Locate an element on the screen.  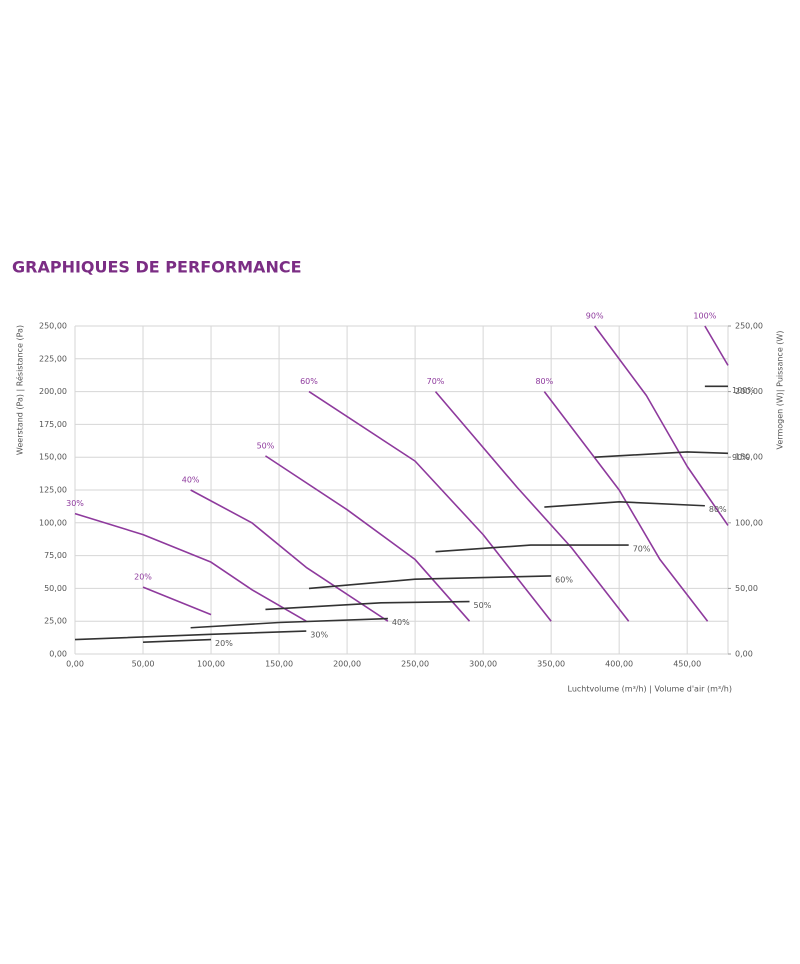
y-tick-label: 175,00 is located at coordinates (53, 424).